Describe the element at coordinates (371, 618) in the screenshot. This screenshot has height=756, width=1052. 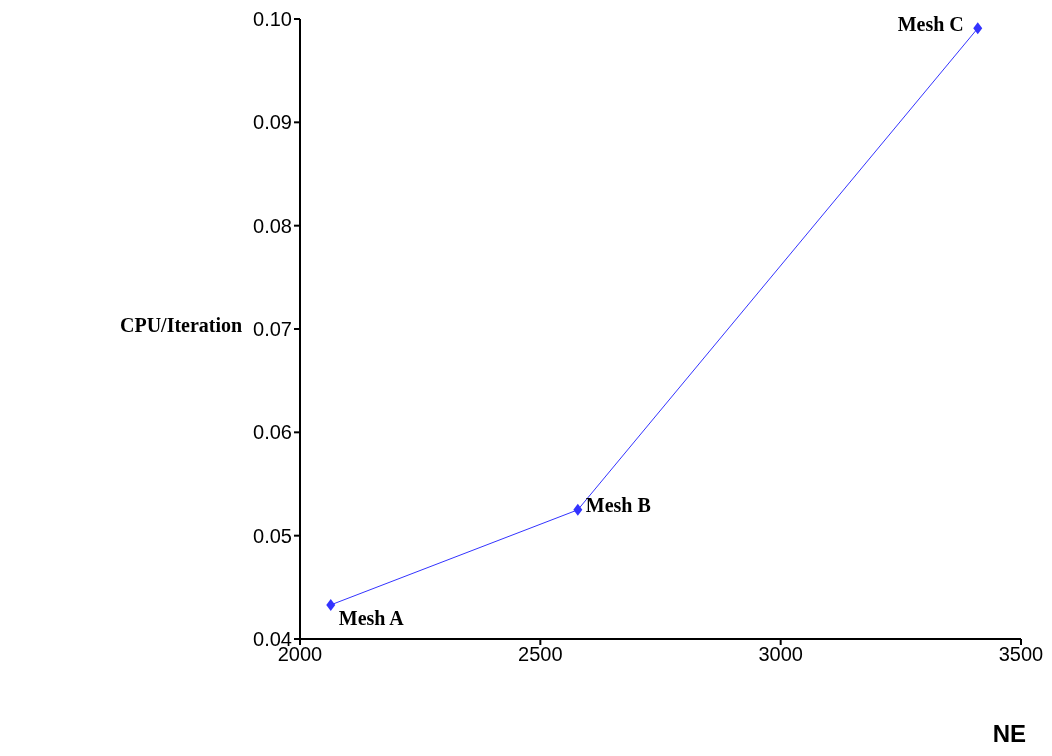
I see `annotation: Mesh A` at that location.